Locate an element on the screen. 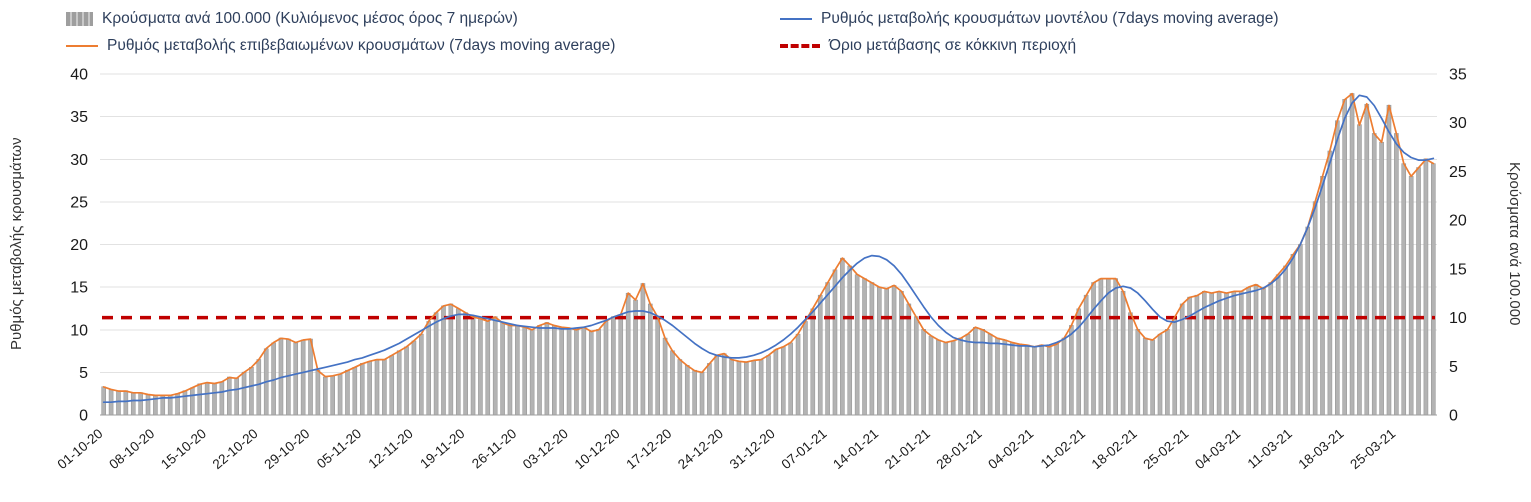 The height and width of the screenshot is (502, 1531). svg-text: 17-12-20 is located at coordinates (648, 449).